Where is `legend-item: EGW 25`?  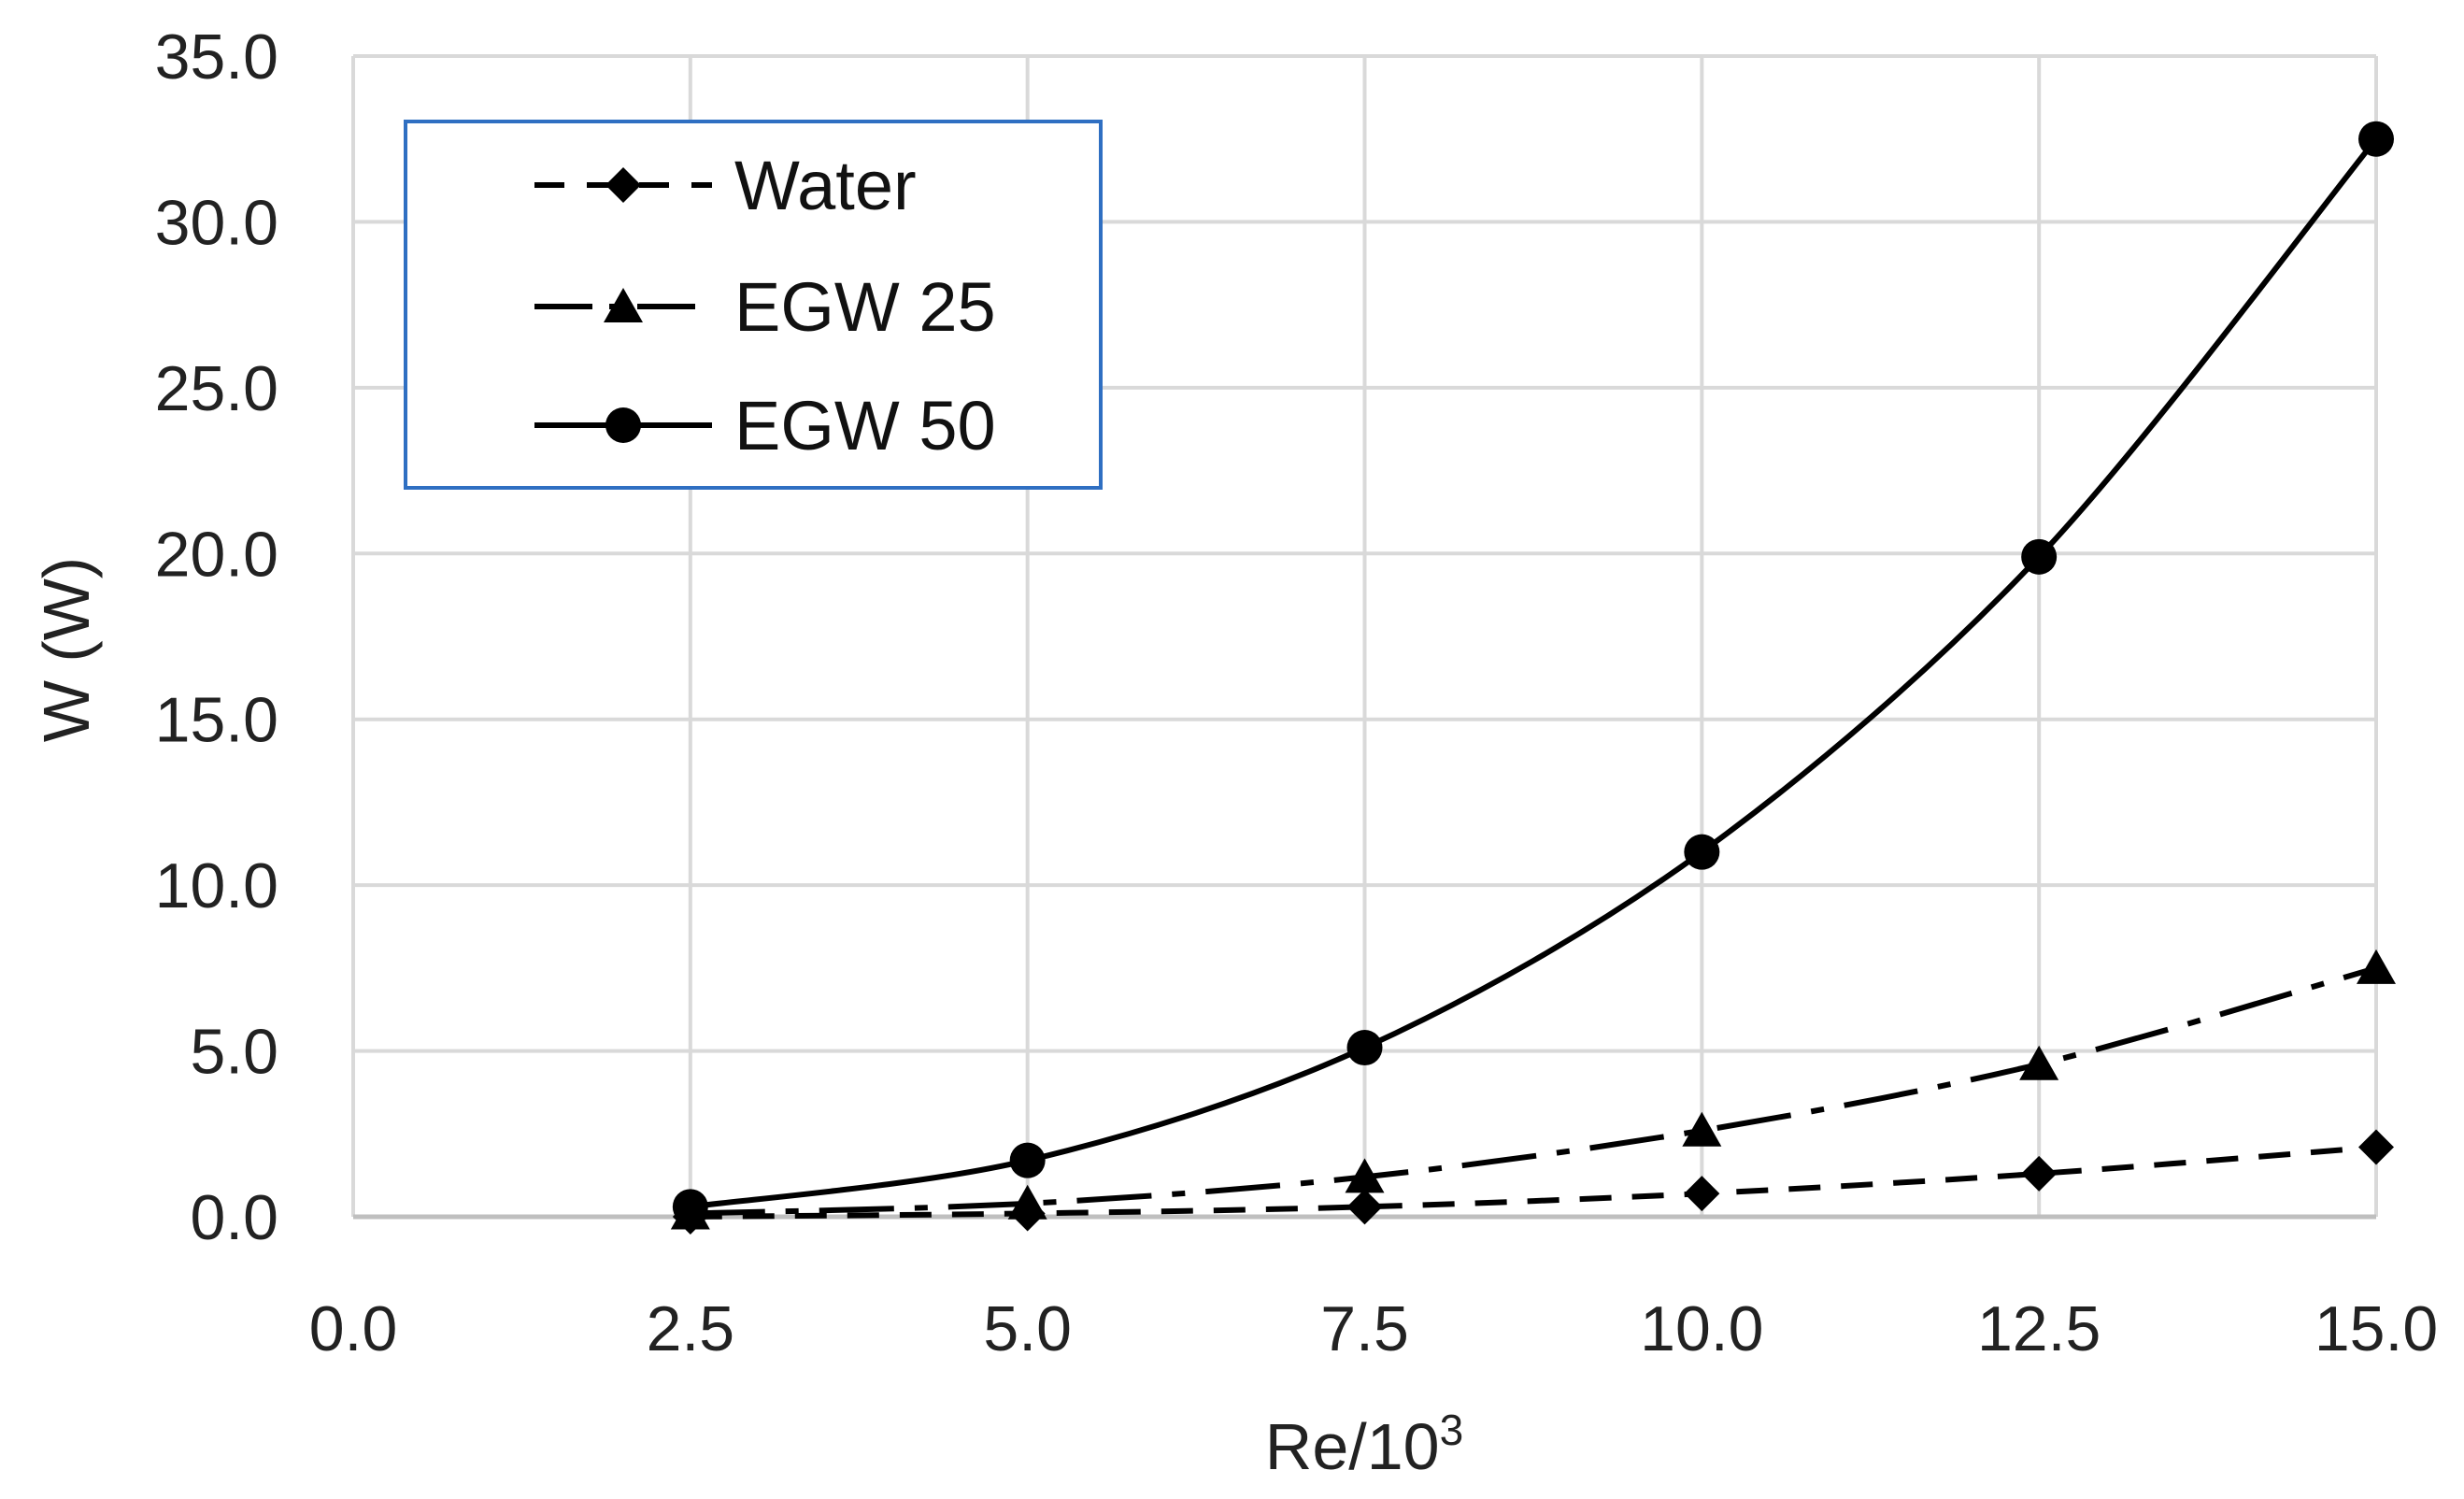
legend-item: EGW 25 is located at coordinates (765, 307).